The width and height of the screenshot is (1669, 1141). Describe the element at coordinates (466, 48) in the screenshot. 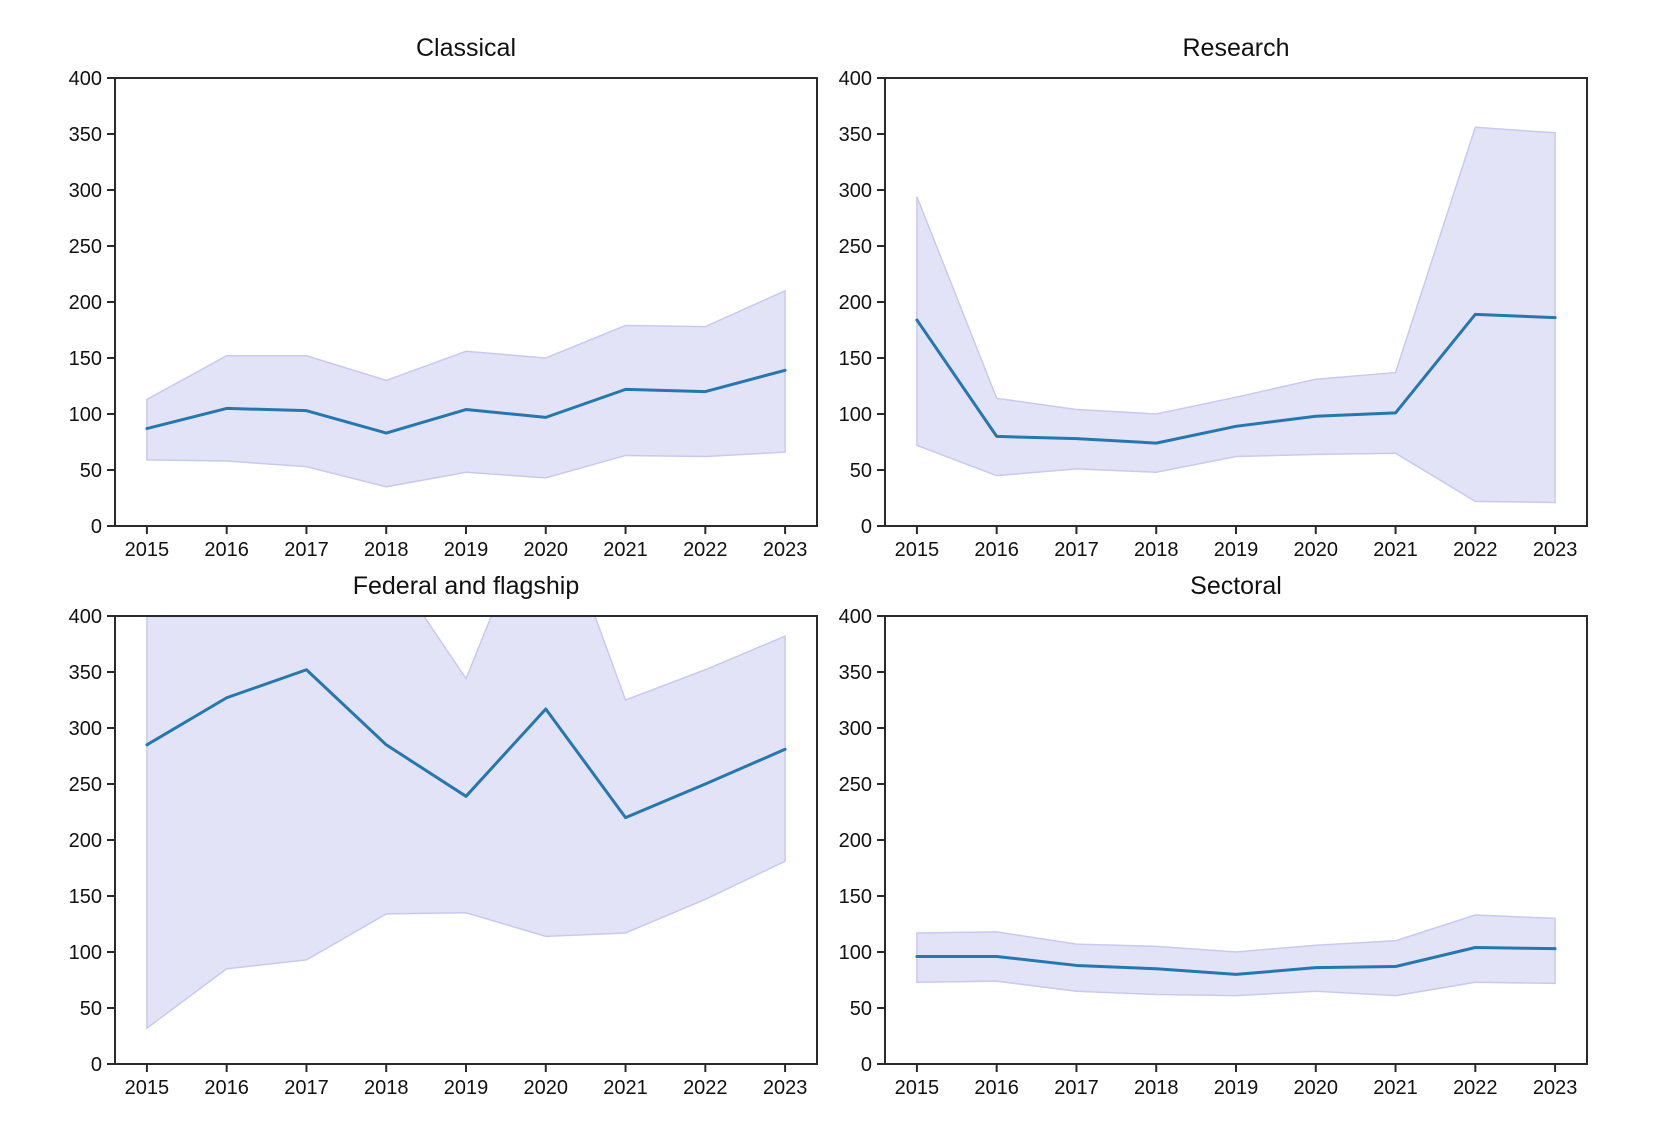

I see `chart-title: Classical` at that location.